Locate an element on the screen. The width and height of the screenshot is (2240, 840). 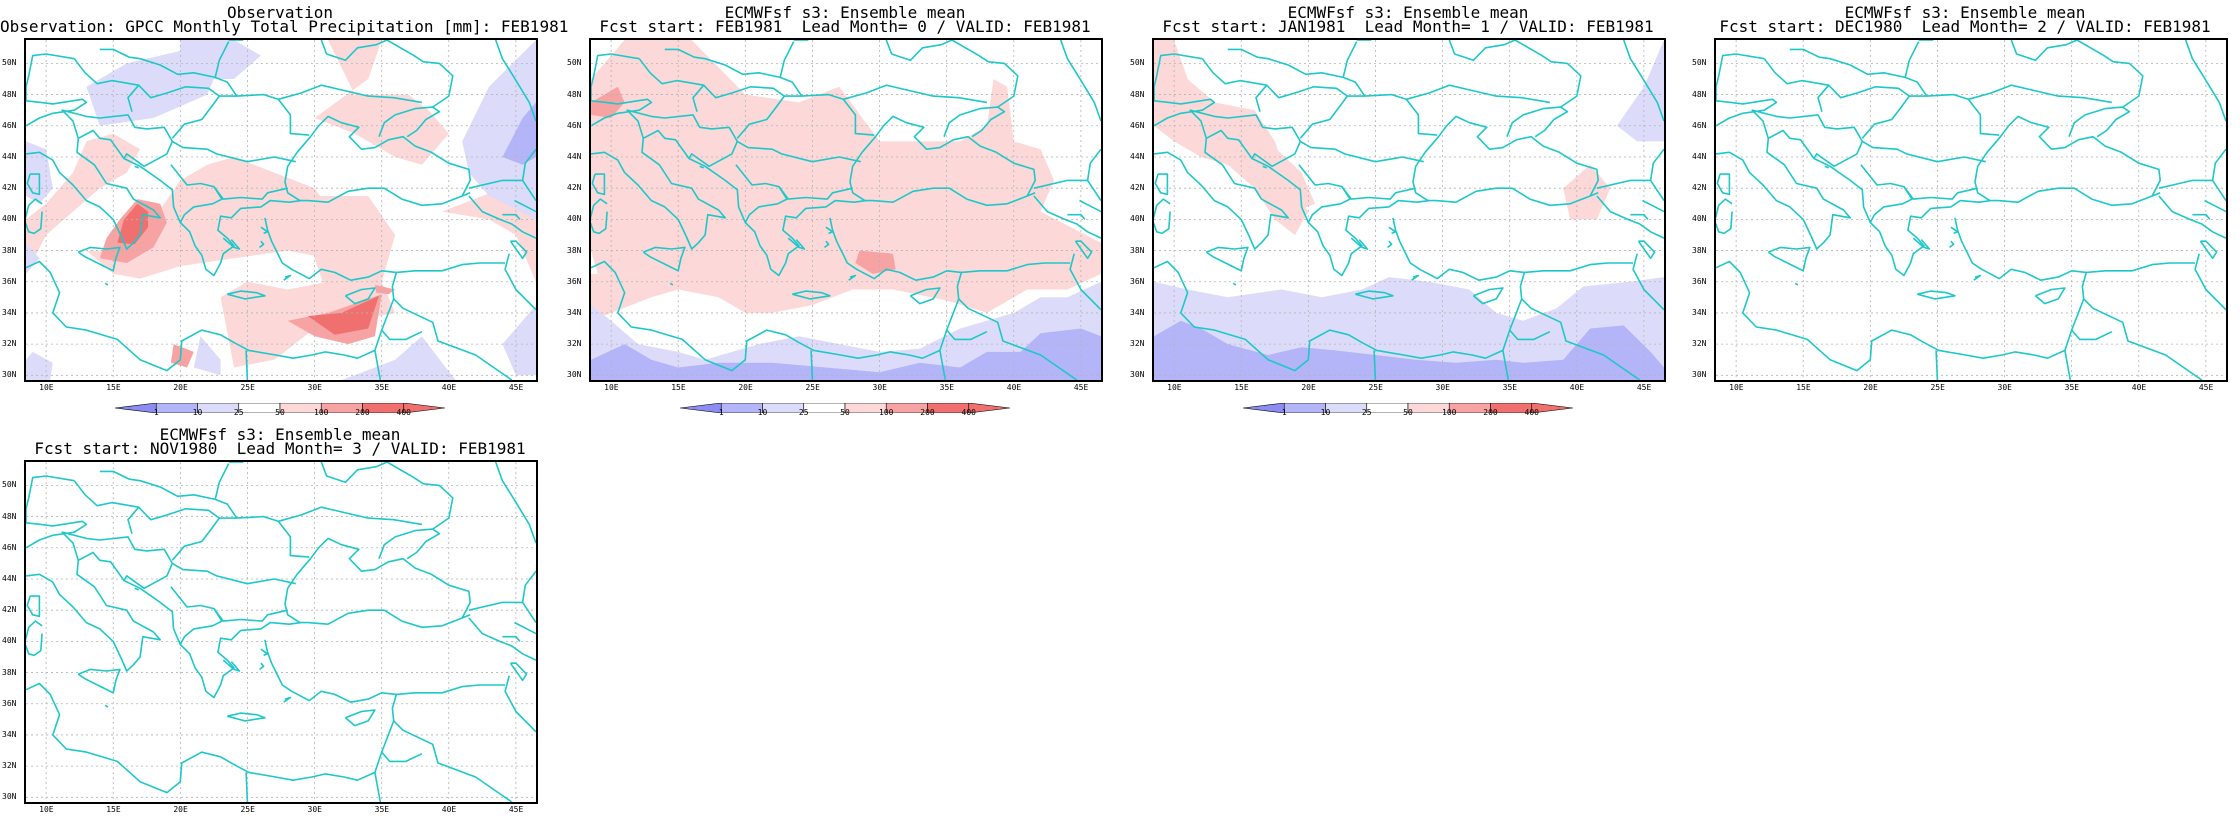
colorbar-label: 200 is located at coordinates (1490, 412).